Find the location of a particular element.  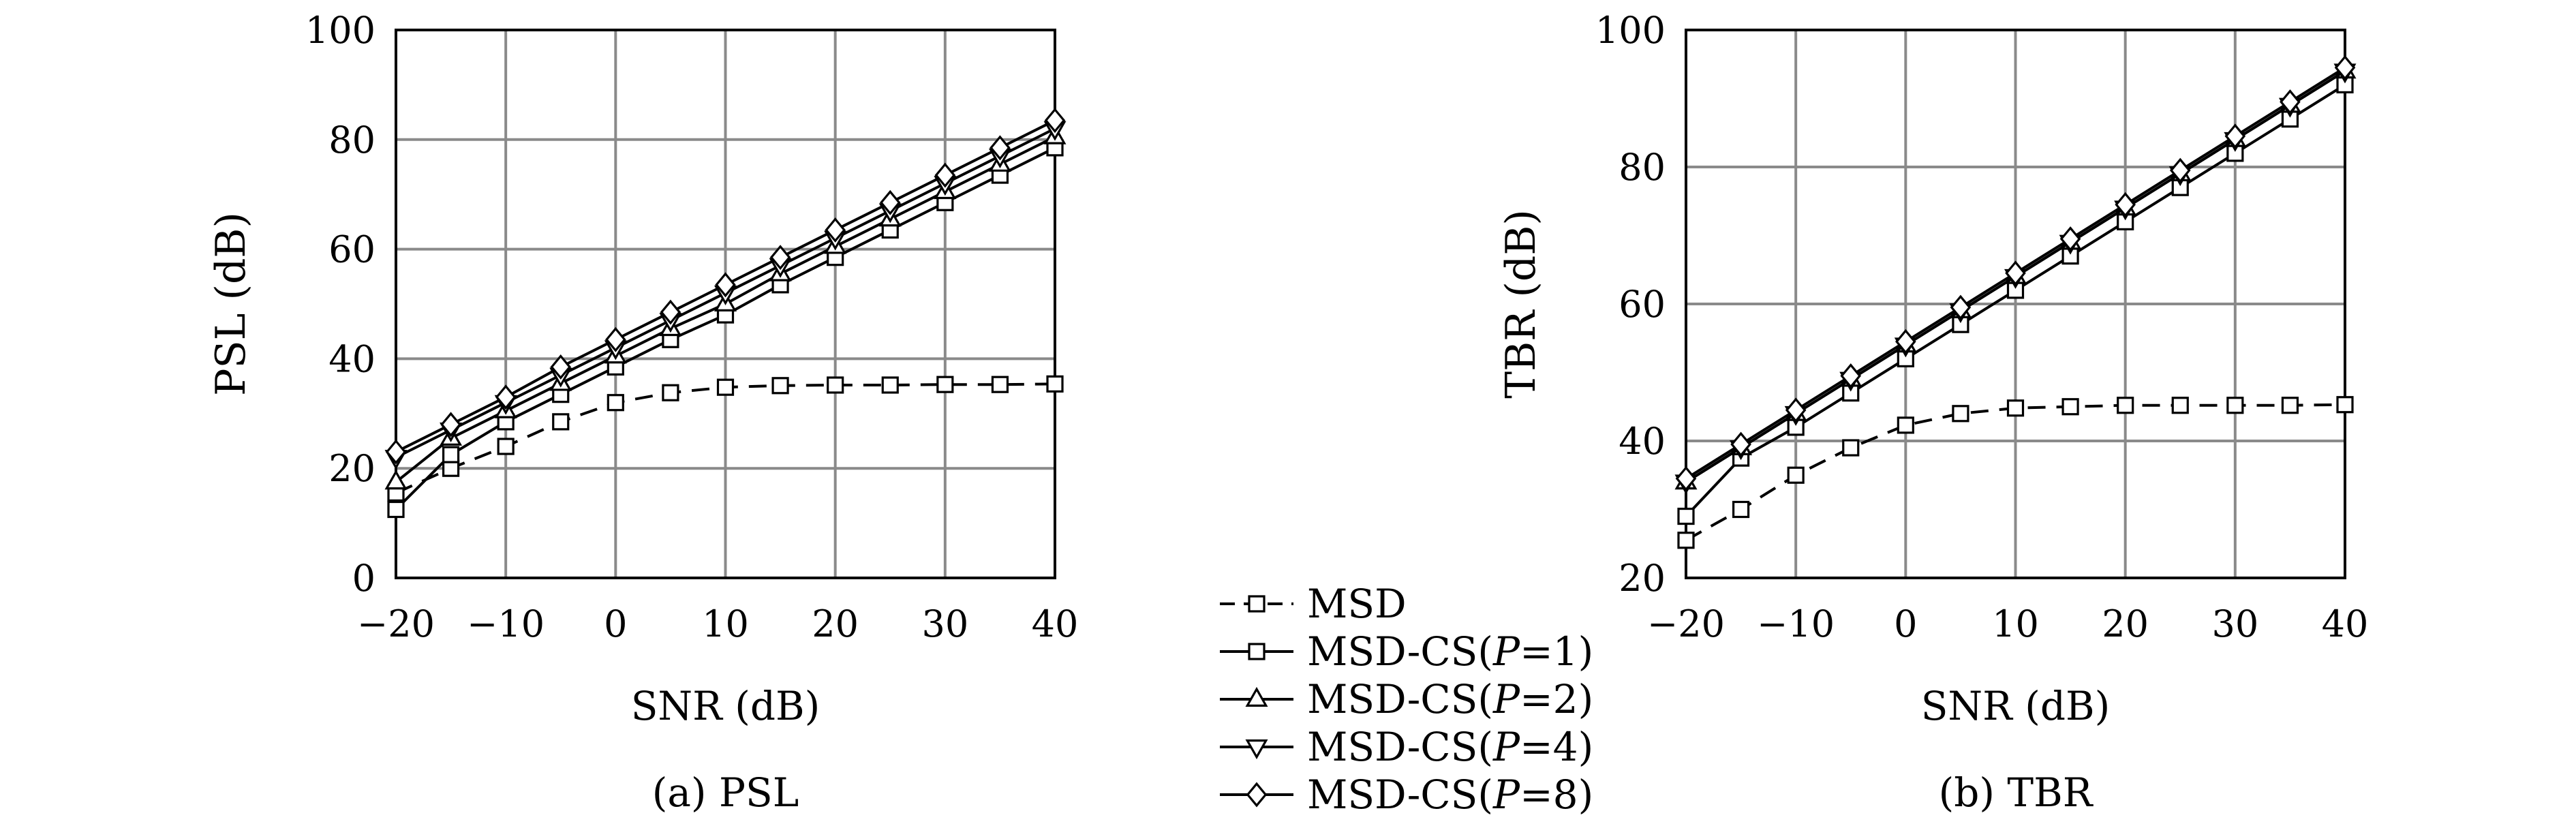

psl-xtick-label: −10 is located at coordinates (506, 623).